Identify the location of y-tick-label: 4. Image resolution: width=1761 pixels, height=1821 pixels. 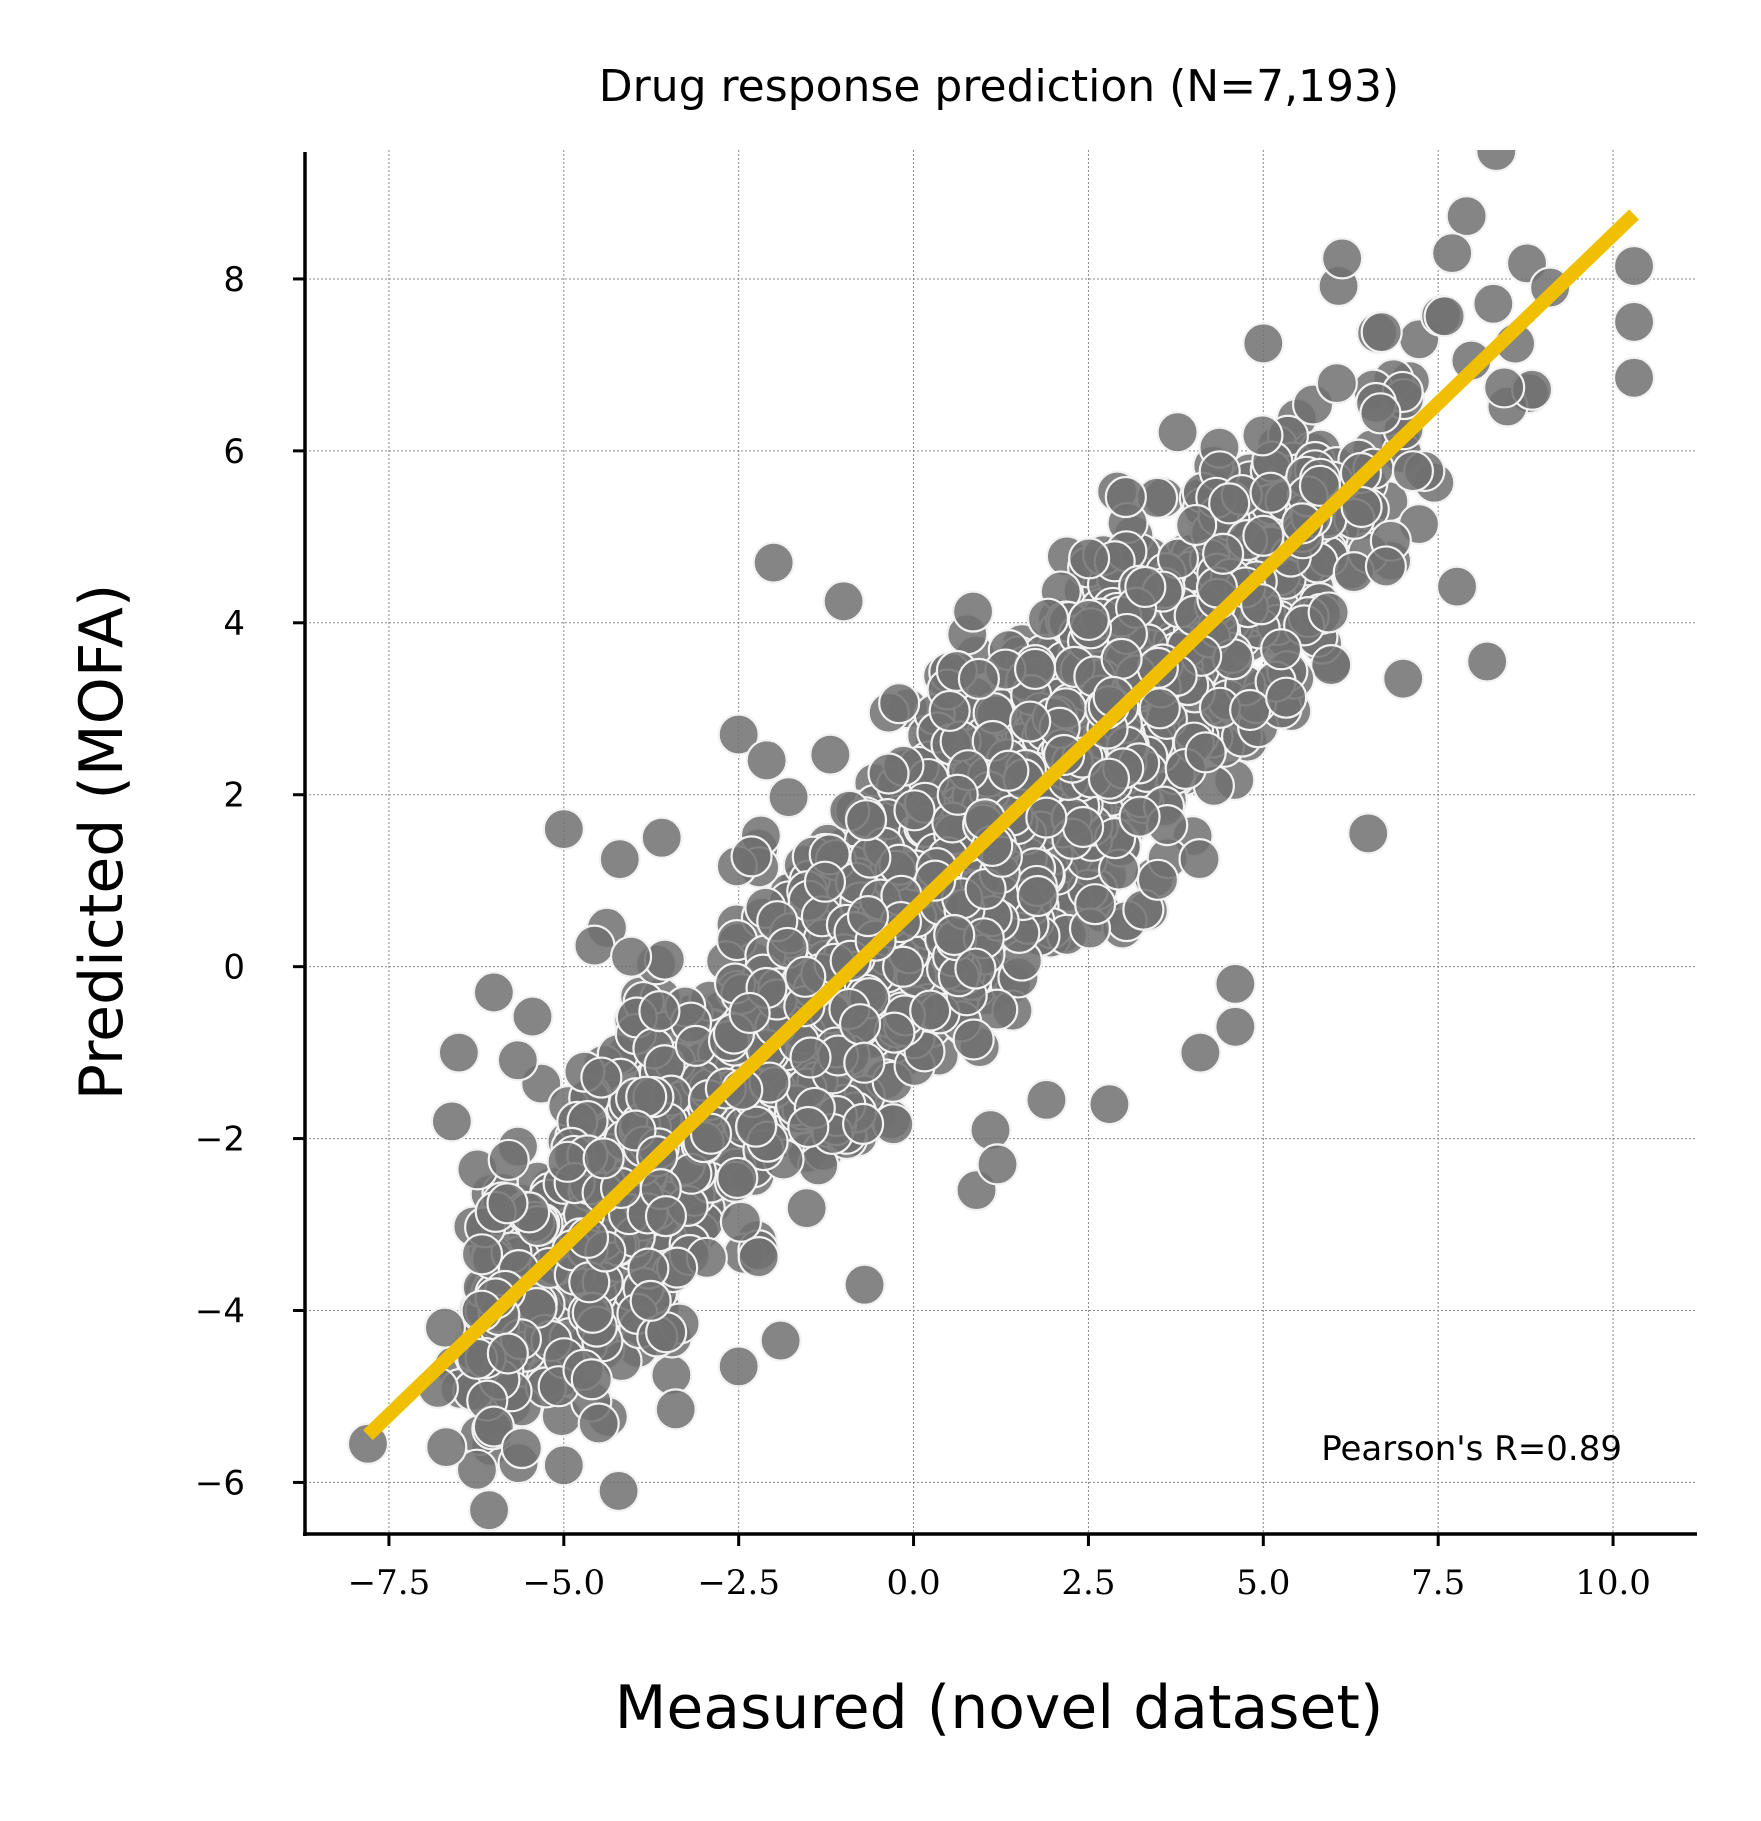
(234, 624).